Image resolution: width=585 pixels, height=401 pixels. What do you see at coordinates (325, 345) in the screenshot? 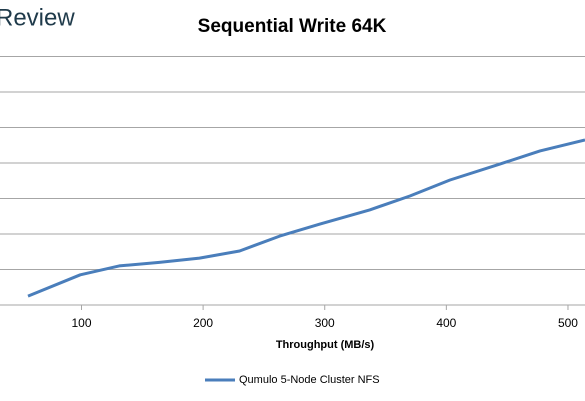
I see `x-axis-label: Throughput (MB/s)` at bounding box center [325, 345].